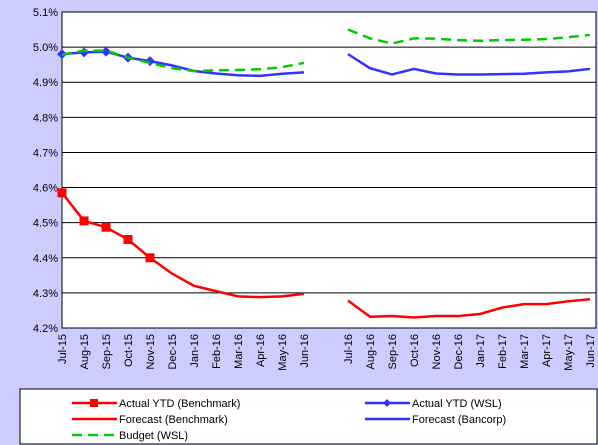 Image resolution: width=598 pixels, height=445 pixels. Describe the element at coordinates (45, 294) in the screenshot. I see `y-tick-label: 4.3%` at that location.